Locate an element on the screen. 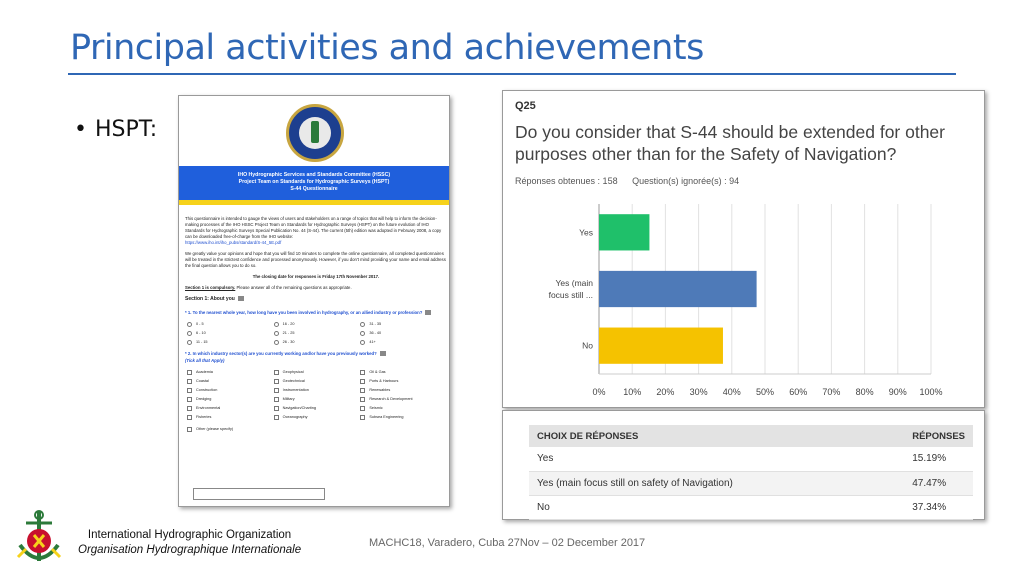  bullet-text: HSPT: is located at coordinates (126, 129).